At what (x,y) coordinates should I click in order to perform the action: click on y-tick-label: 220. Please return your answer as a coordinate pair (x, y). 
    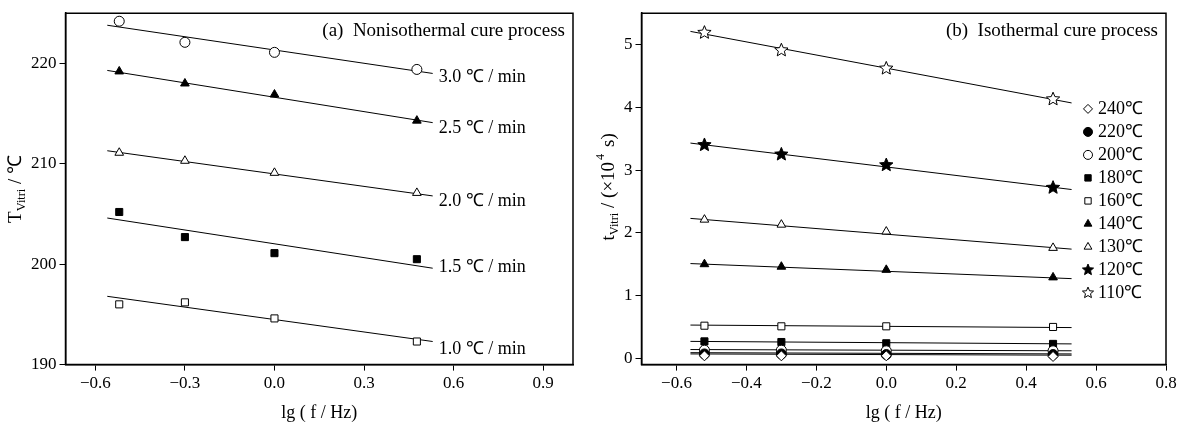
    Looking at the image, I should click on (44, 62).